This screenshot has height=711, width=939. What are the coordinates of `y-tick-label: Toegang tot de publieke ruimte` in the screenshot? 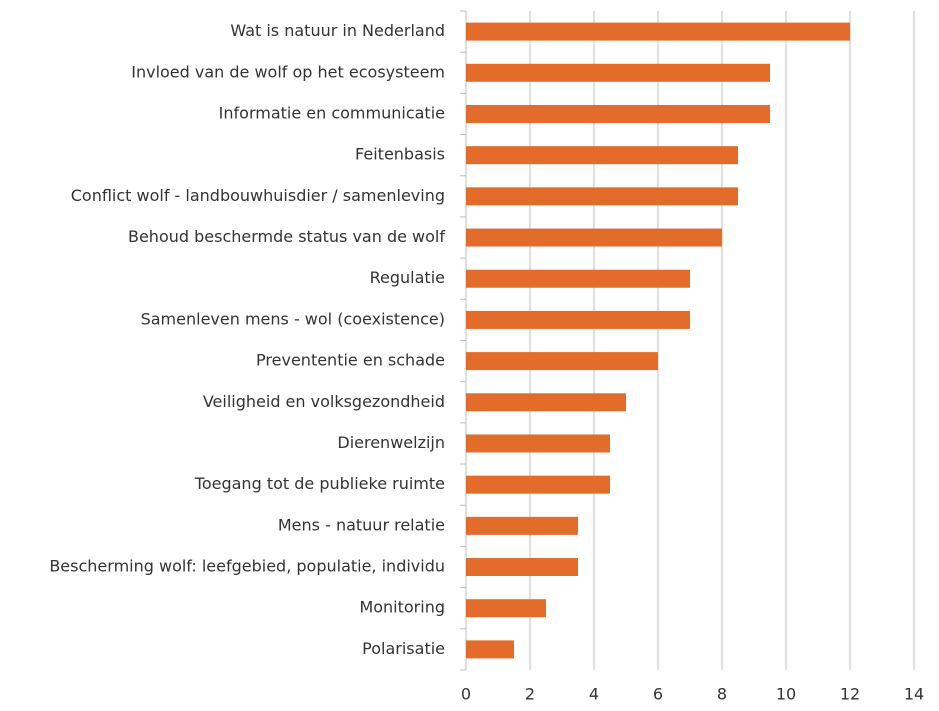 It's located at (319, 483).